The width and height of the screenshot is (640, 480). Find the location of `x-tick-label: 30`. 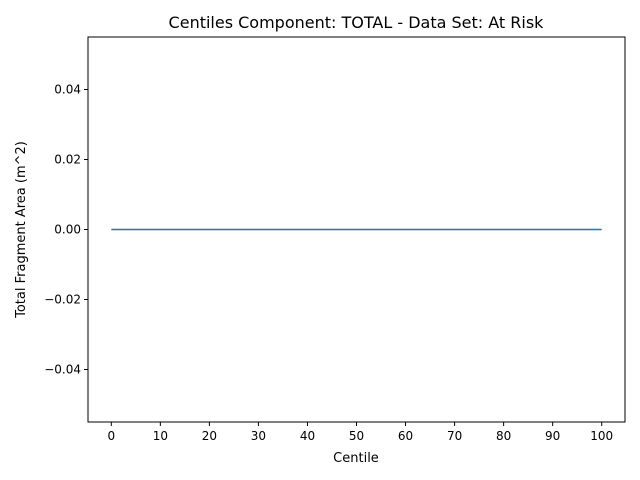

x-tick-label: 30 is located at coordinates (258, 436).